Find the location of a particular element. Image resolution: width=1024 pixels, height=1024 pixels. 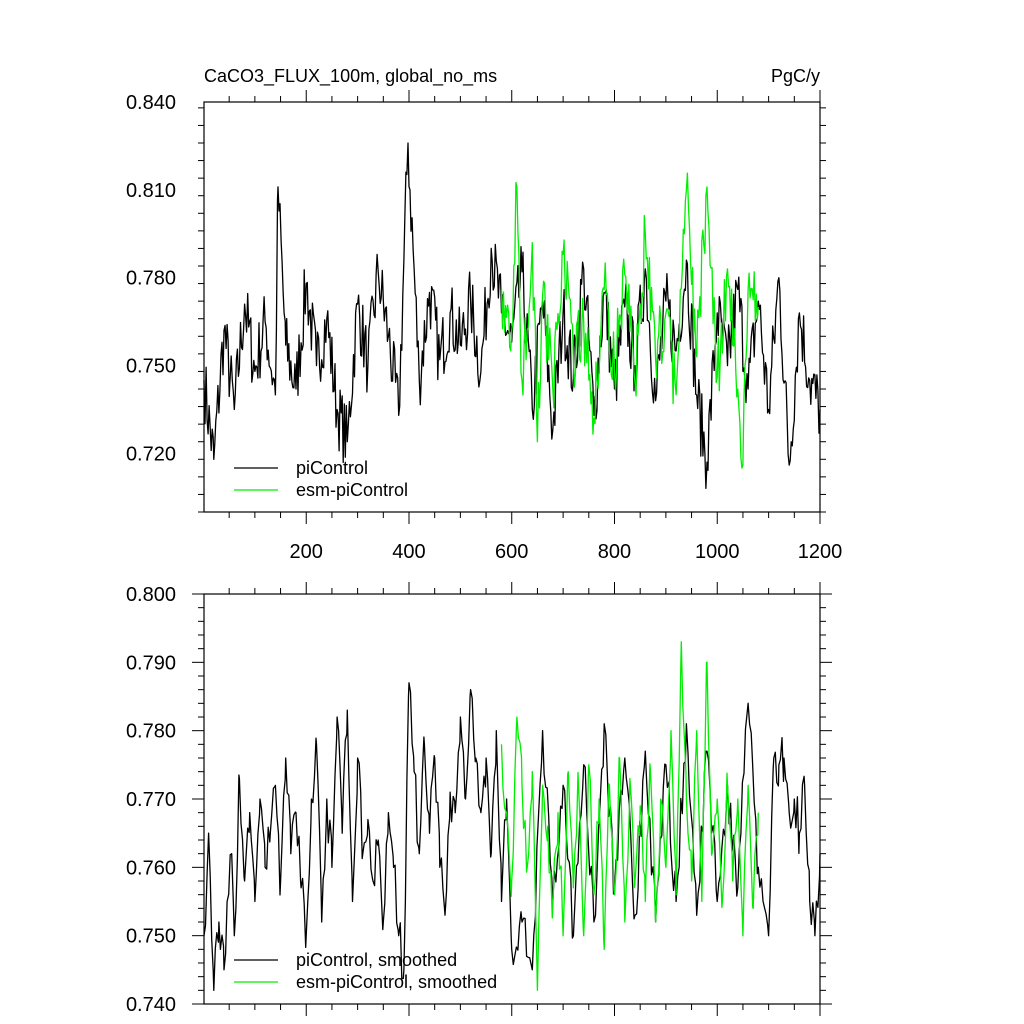

y-tick-label: 0.740 is located at coordinates (151, 1005).